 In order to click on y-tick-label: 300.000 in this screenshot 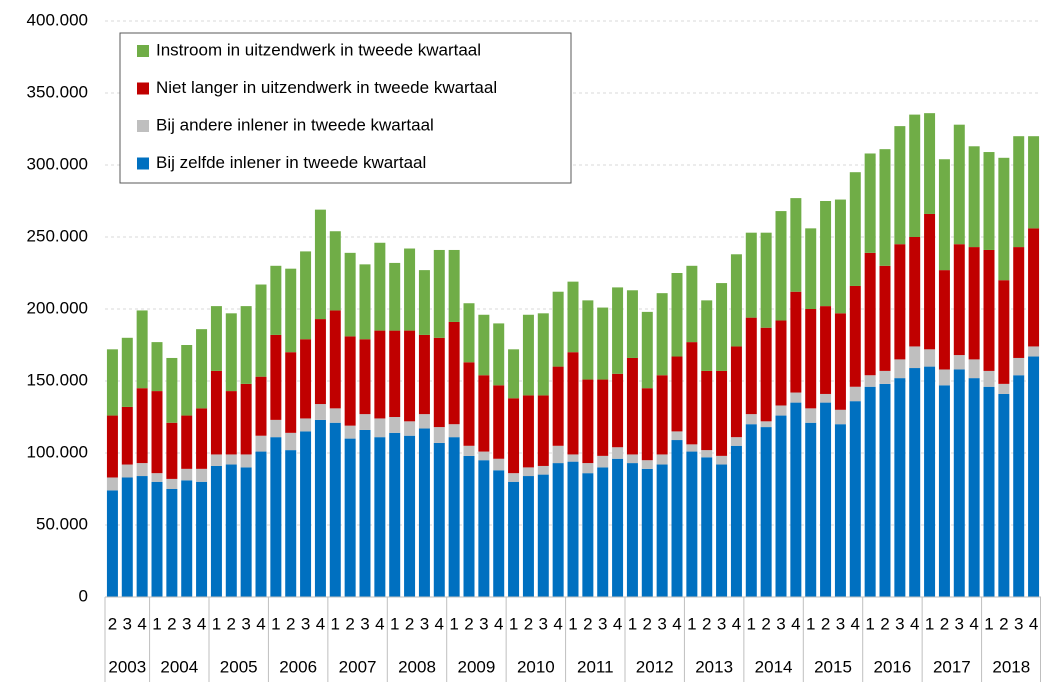, I will do `click(57, 163)`.